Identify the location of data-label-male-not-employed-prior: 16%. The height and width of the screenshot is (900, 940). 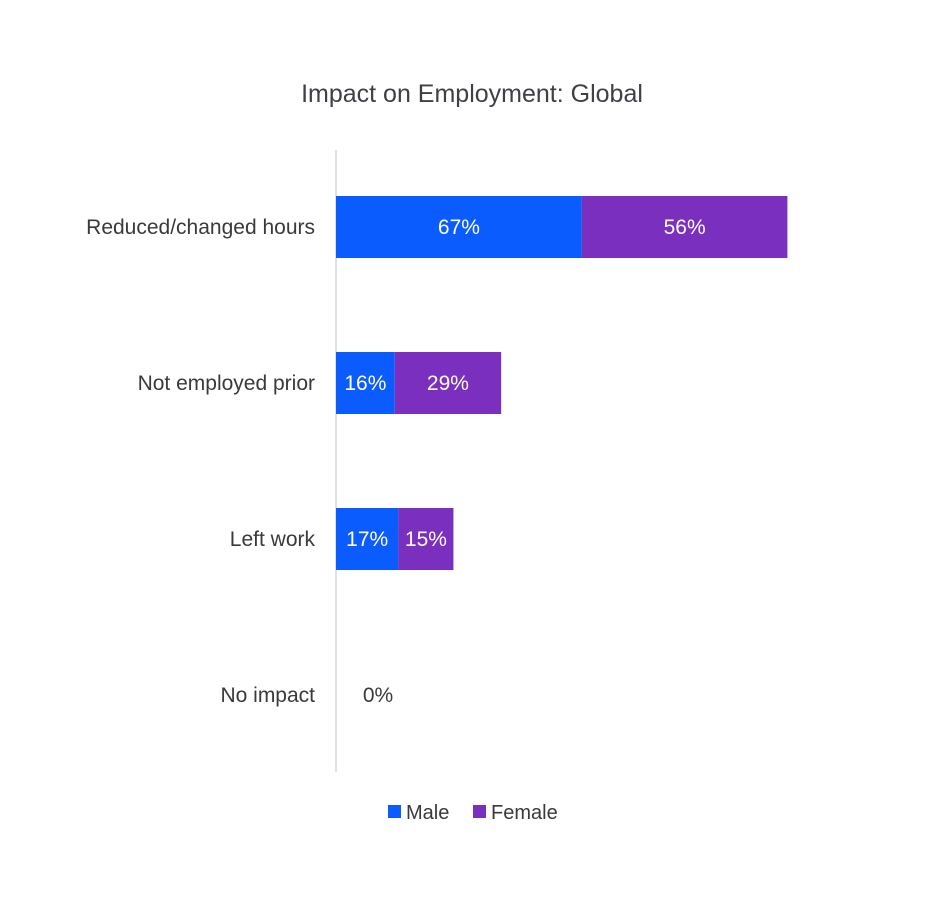
(365, 383).